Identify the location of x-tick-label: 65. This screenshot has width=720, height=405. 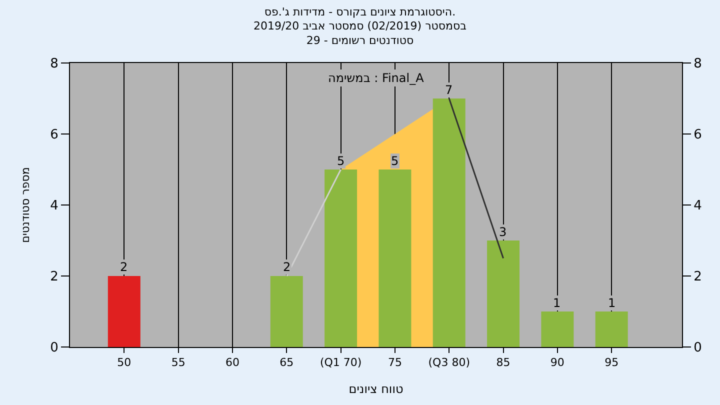
(287, 363).